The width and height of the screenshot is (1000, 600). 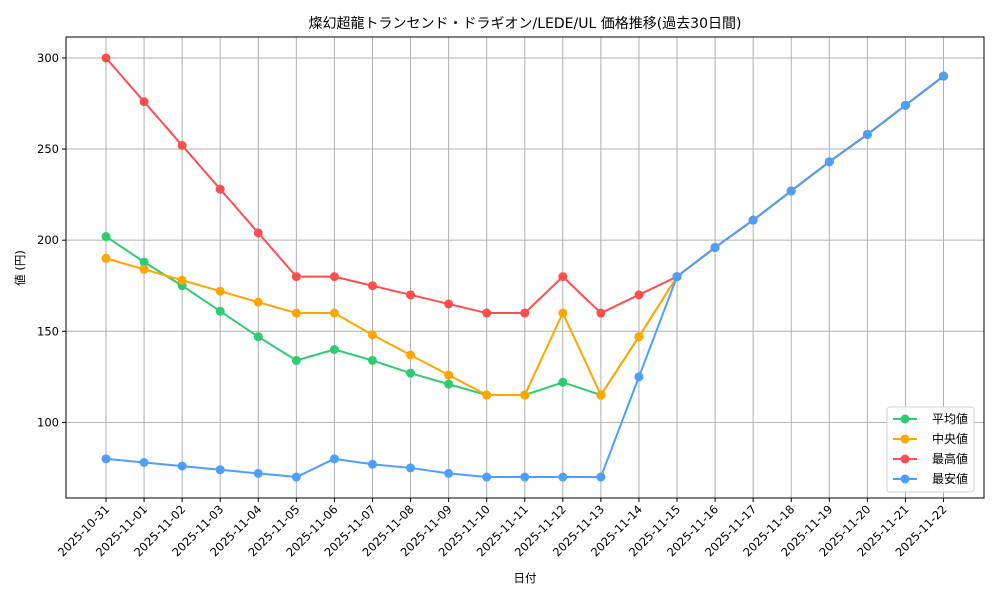 What do you see at coordinates (950, 438) in the screenshot?
I see `legend-label: 中央値` at bounding box center [950, 438].